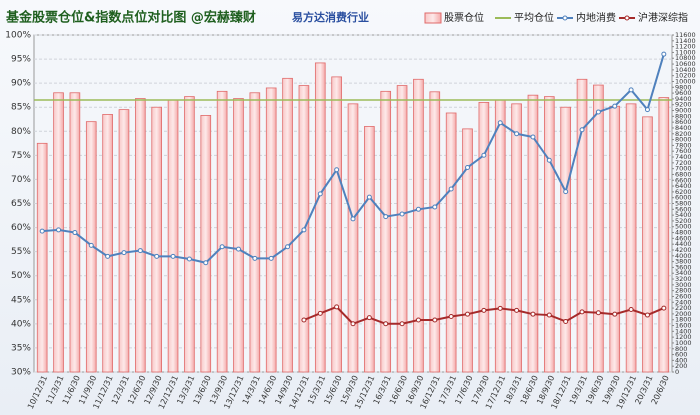 Image resolution: width=700 pixels, height=415 pixels. I want to click on y2-tick-label: 3800, so click(683, 262).